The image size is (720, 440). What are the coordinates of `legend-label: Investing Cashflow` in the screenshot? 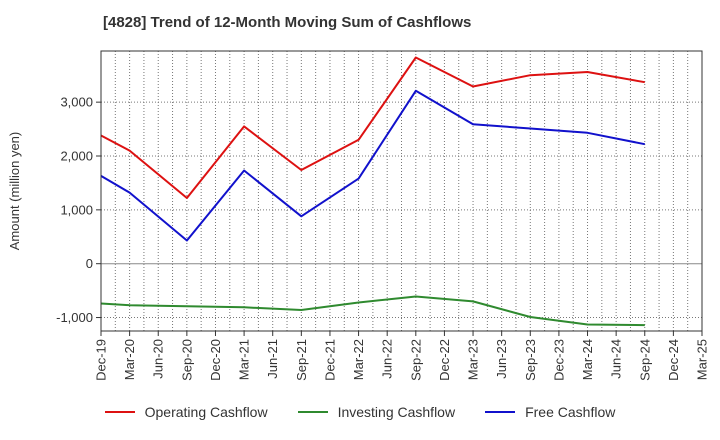 It's located at (396, 412).